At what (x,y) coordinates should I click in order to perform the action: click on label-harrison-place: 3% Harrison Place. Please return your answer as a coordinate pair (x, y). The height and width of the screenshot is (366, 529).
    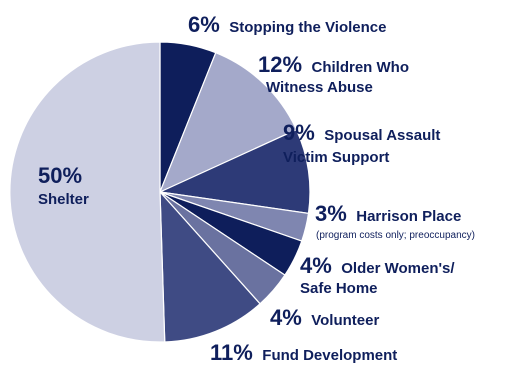
    Looking at the image, I should click on (388, 213).